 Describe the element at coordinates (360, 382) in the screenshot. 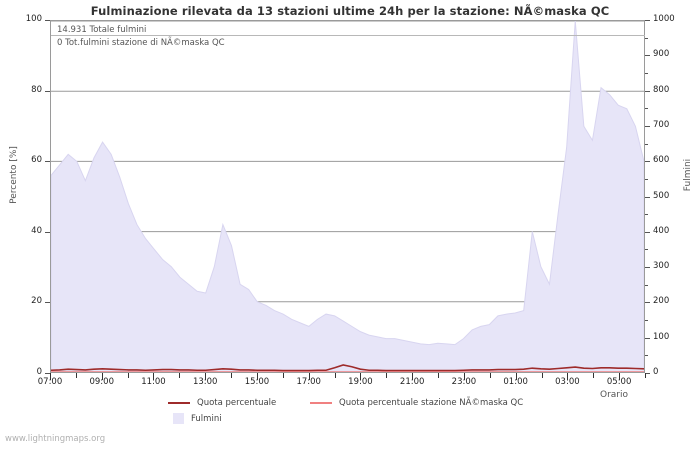

I see `x-tick-1900: 19:00` at that location.